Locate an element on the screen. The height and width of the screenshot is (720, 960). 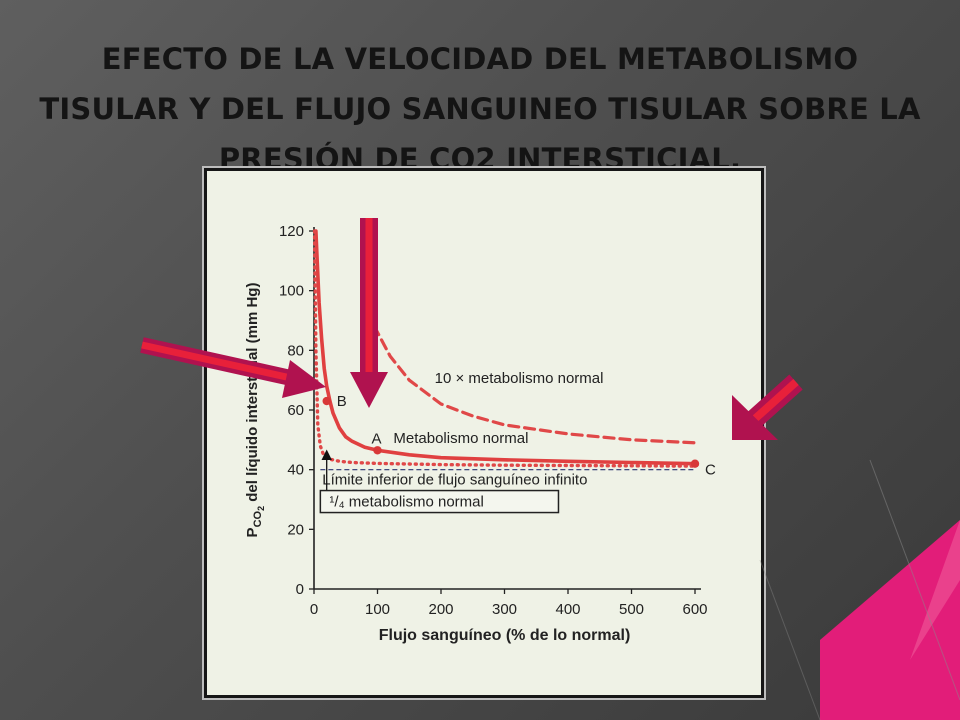
y-tick-label: 100 is located at coordinates (291, 291).